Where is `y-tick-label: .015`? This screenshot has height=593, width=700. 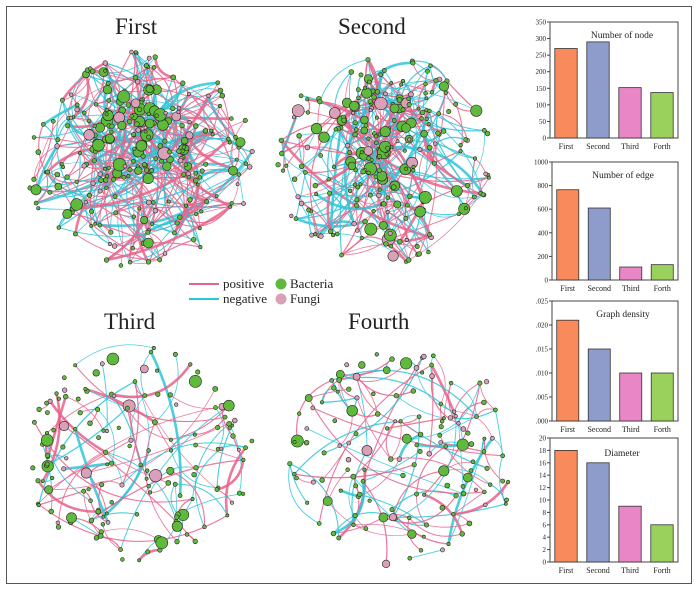
y-tick-label: .015 is located at coordinates (542, 350).